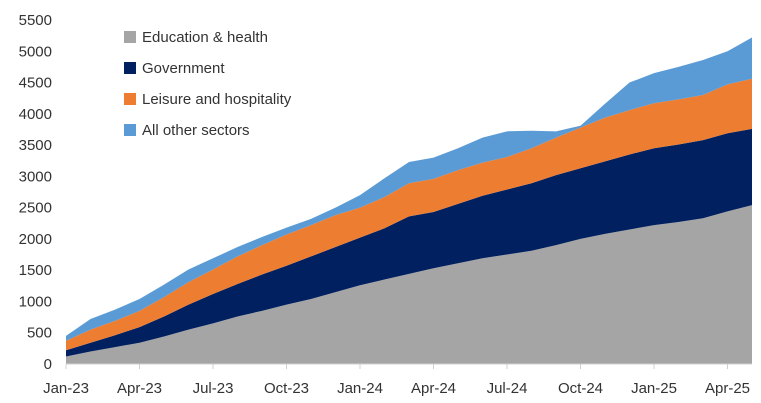 The height and width of the screenshot is (403, 761). I want to click on y-tick-label-1: 500, so click(39, 333).